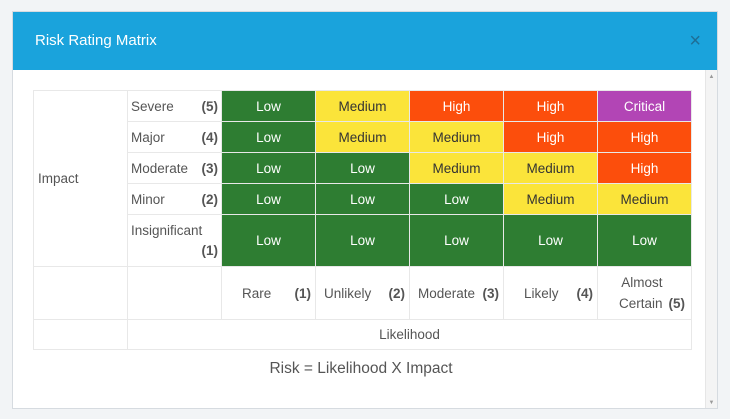 The height and width of the screenshot is (419, 730). I want to click on impact-label-severe: Severe (5), so click(174, 106).